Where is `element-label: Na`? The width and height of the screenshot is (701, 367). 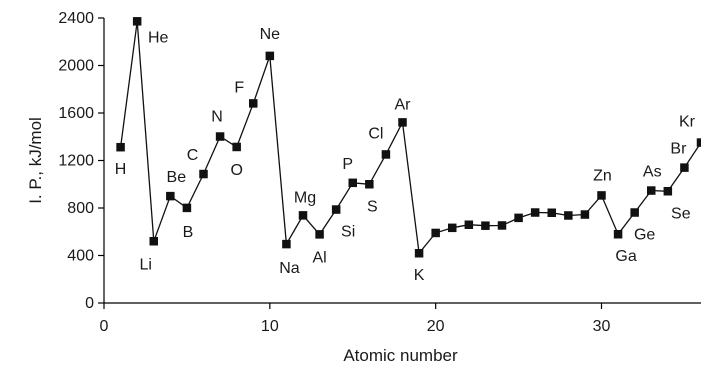 element-label: Na is located at coordinates (289, 268).